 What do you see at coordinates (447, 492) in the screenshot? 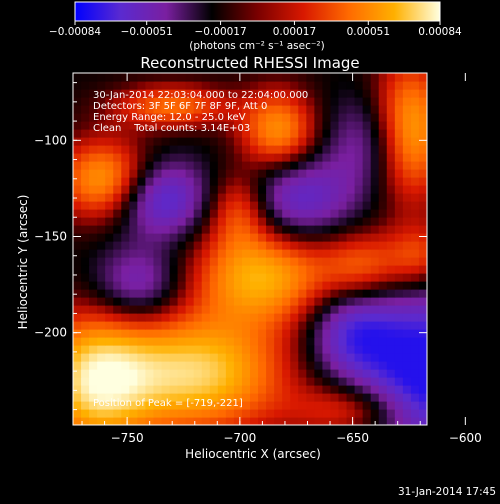
I see `footer-timestamp: 31-Jan-2014 17:45` at bounding box center [447, 492].